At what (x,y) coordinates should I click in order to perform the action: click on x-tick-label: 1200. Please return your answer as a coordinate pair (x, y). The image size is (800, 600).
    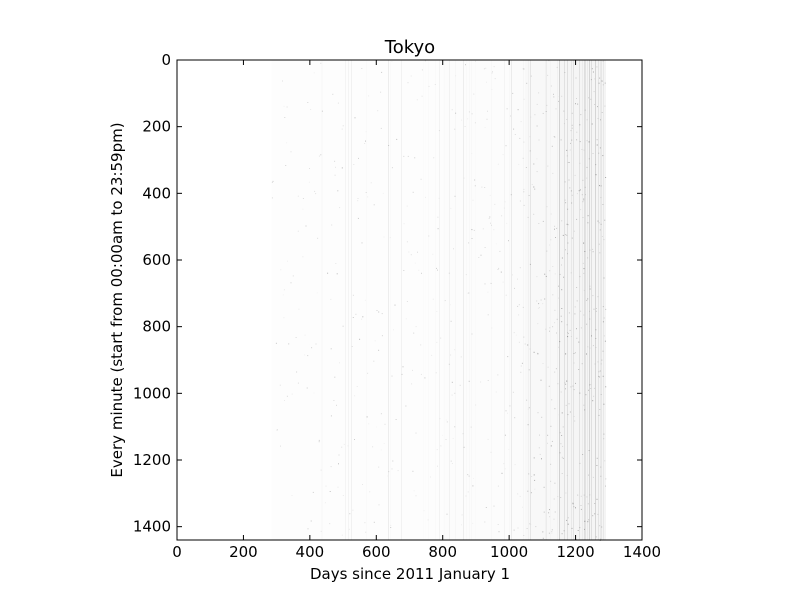
    Looking at the image, I should click on (575, 552).